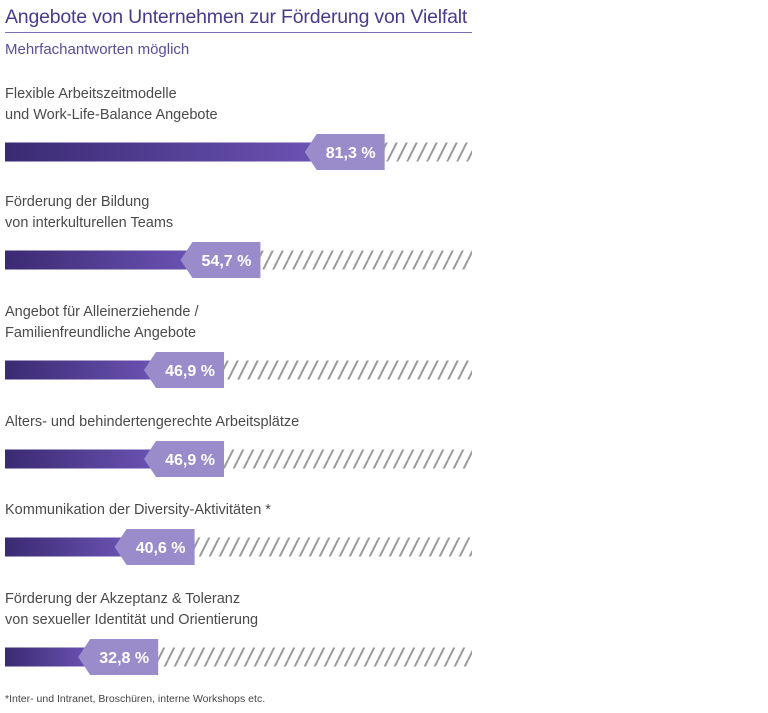 This screenshot has height=713, width=768. Describe the element at coordinates (97, 49) in the screenshot. I see `chart-subtitle: Mehrfachantworten möglich` at that location.